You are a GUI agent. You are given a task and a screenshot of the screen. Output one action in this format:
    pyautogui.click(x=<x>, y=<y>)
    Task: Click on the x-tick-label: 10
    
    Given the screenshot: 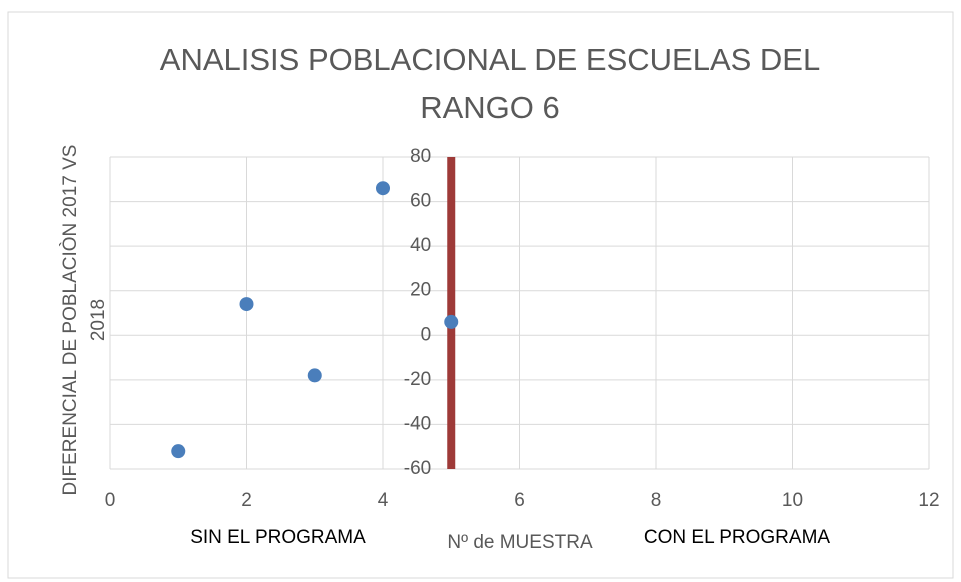 What is the action you would take?
    pyautogui.click(x=792, y=500)
    